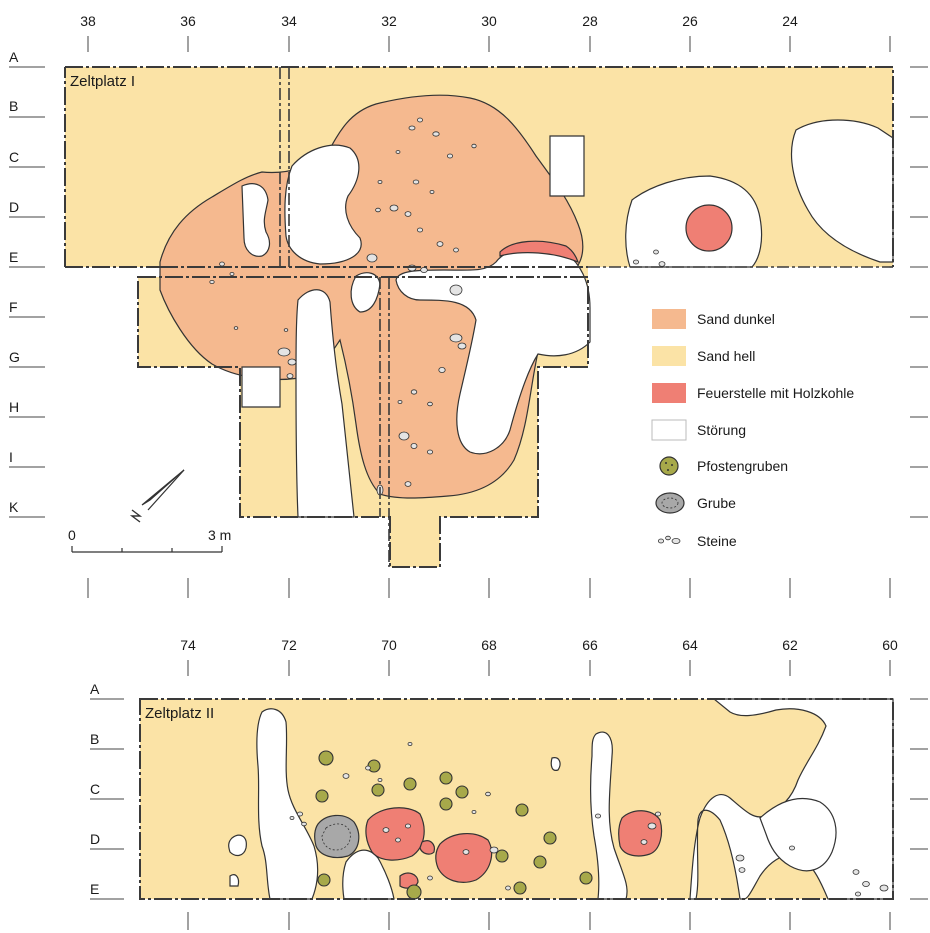  I want to click on col-label: 34, so click(289, 21).